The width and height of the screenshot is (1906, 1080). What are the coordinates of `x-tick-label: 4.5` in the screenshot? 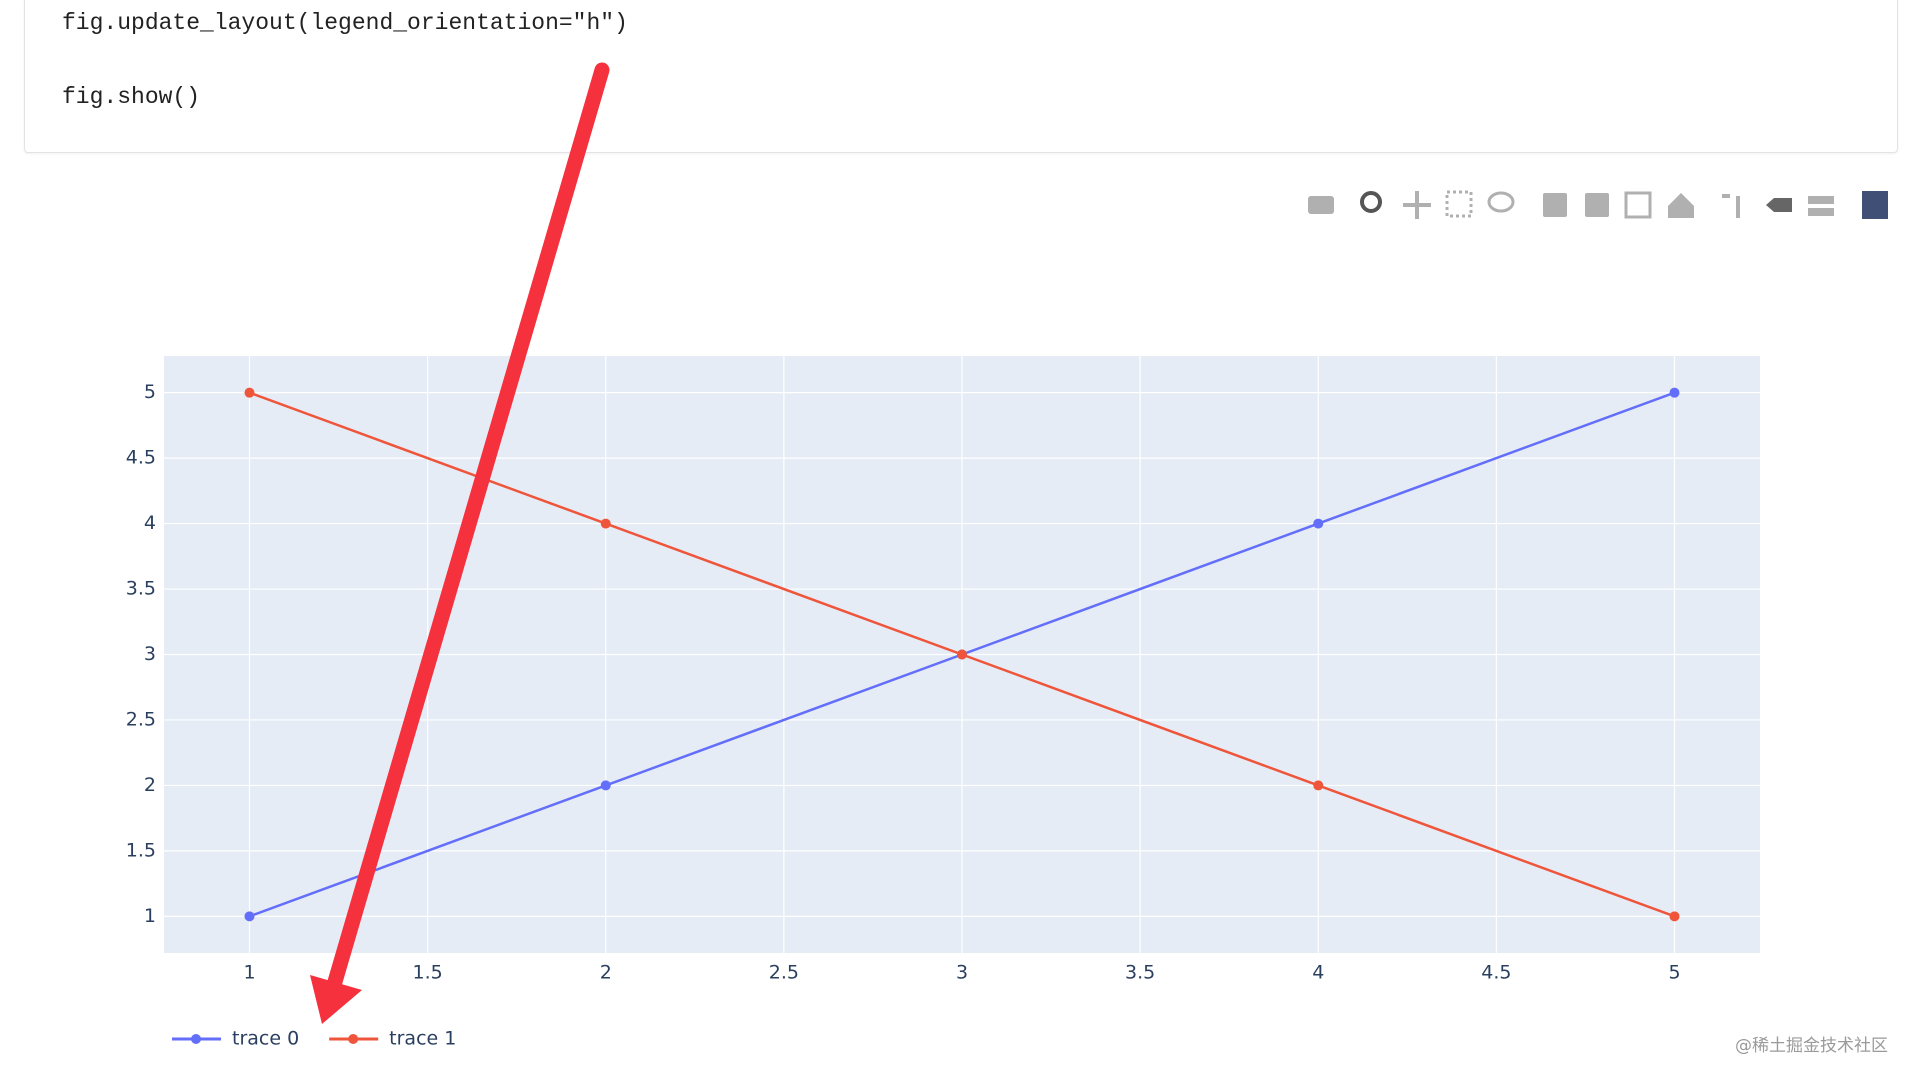 It's located at (1496, 973).